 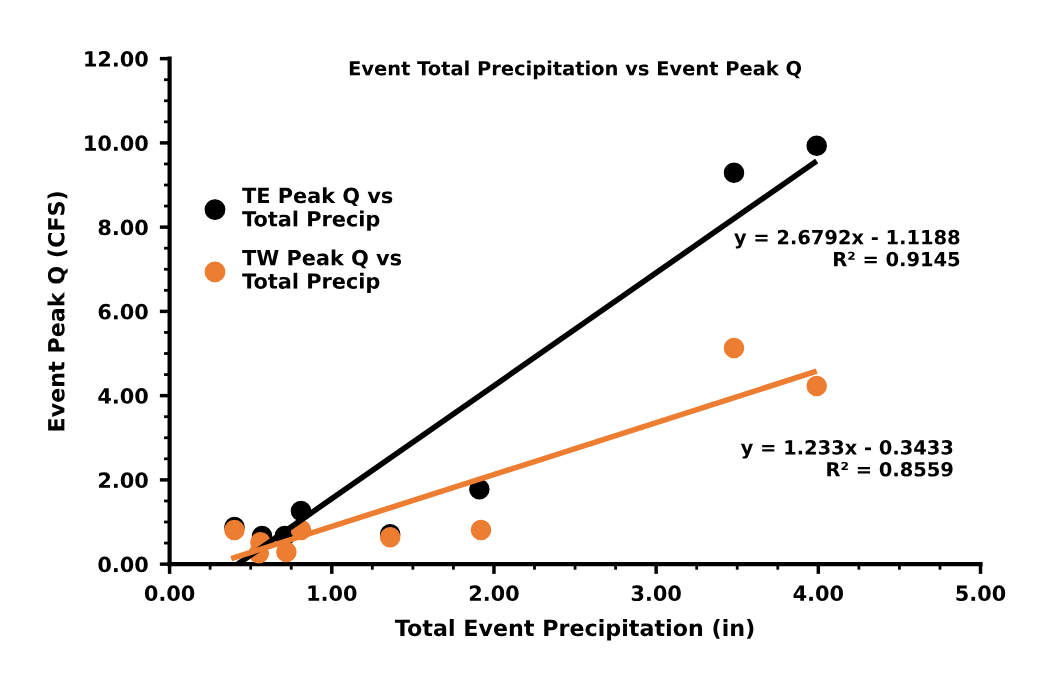 What do you see at coordinates (123, 396) in the screenshot?
I see `y-tick-label: 4.00` at bounding box center [123, 396].